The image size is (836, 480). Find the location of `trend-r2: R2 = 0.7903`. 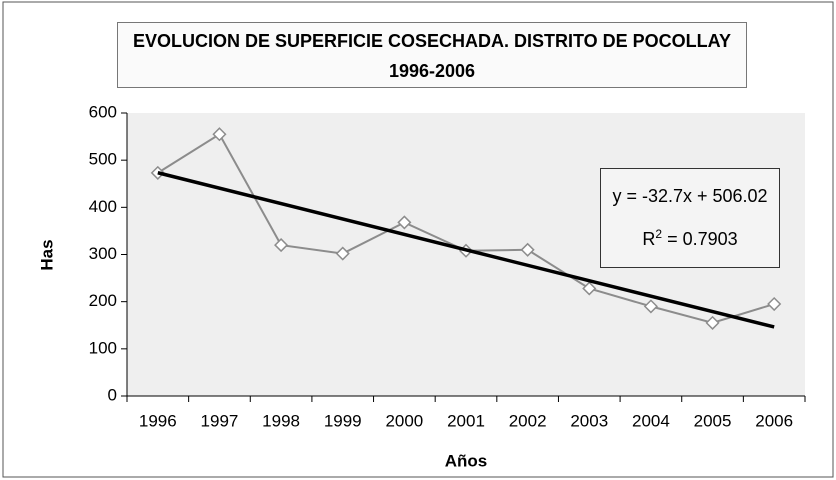

trend-r2: R2 = 0.7903 is located at coordinates (690, 236).